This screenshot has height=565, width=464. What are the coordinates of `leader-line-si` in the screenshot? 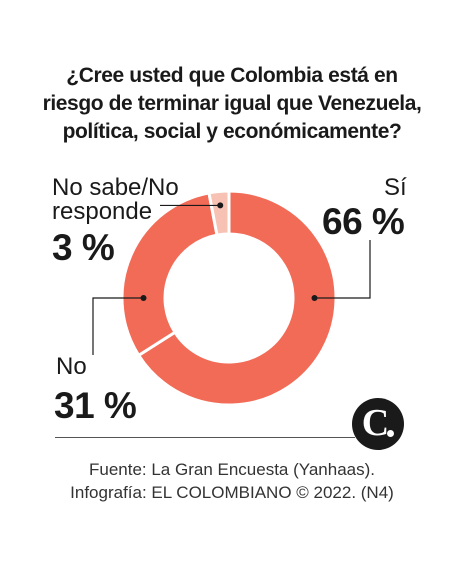 It's located at (342, 269).